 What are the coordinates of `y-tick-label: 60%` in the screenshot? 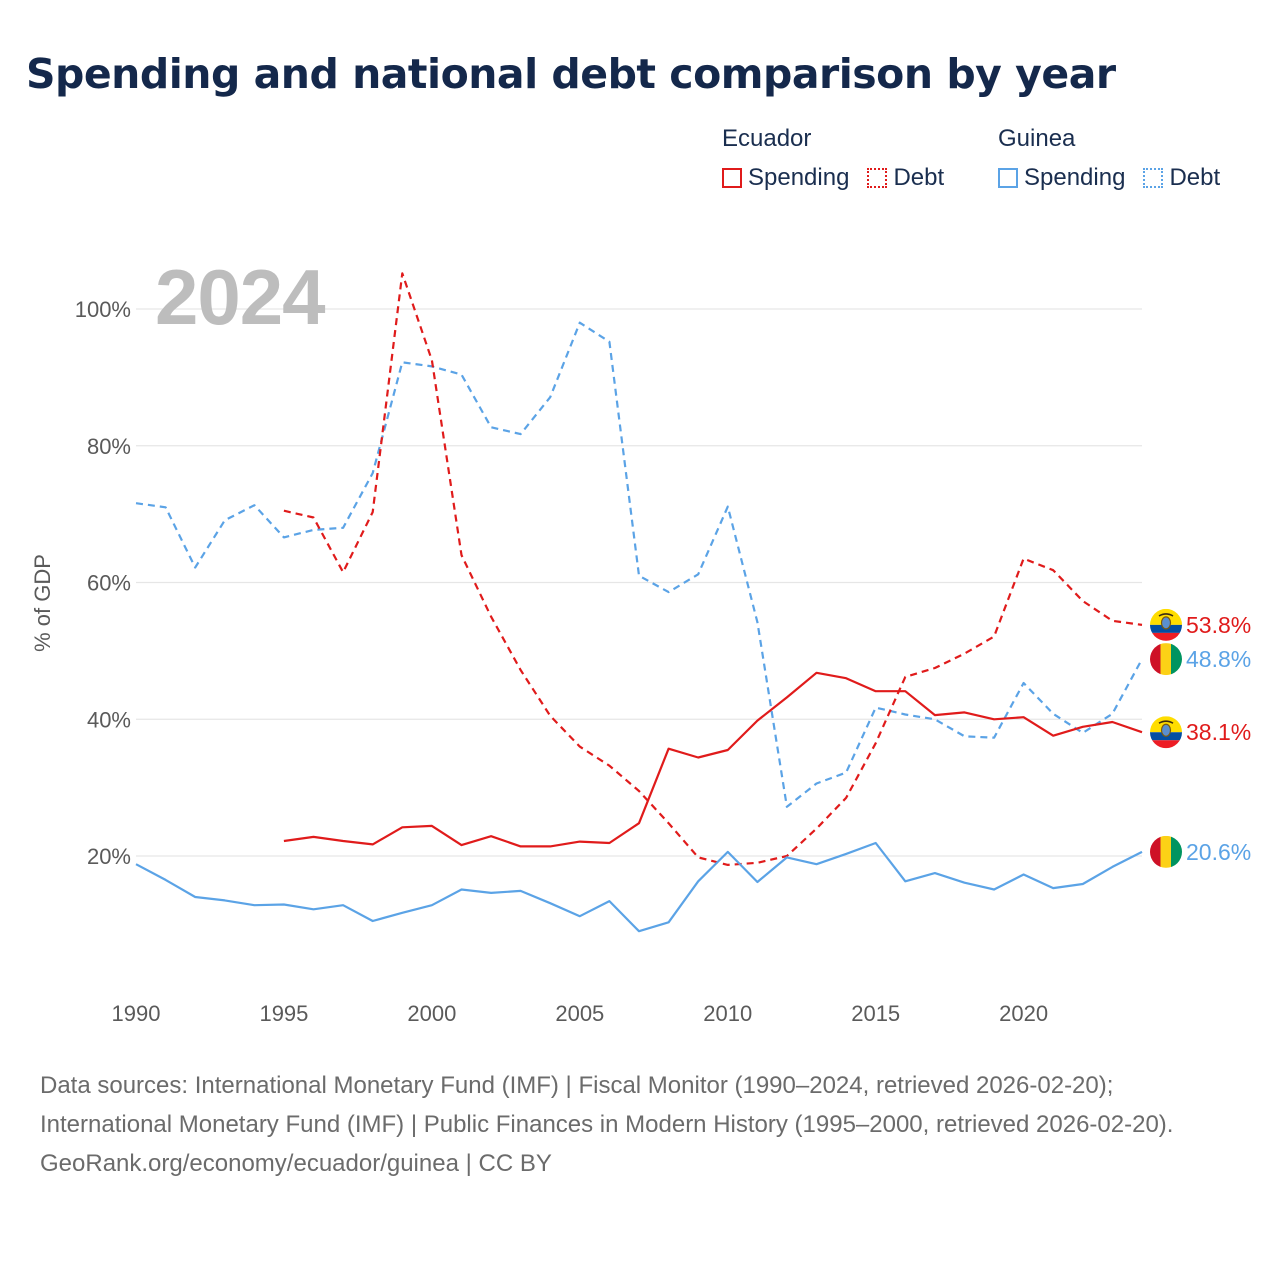 It's located at (109, 583).